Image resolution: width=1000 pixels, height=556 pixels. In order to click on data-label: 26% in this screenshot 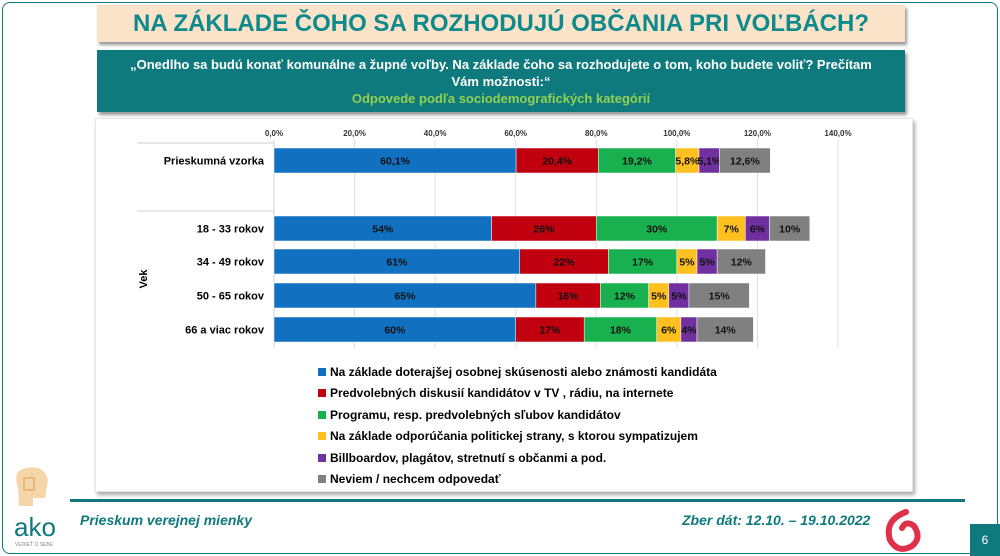, I will do `click(544, 230)`.